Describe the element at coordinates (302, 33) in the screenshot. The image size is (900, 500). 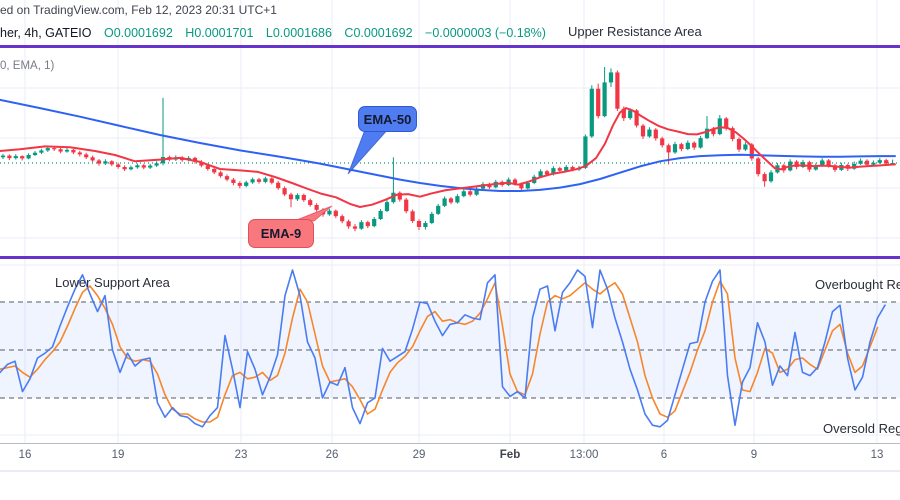
I see `low-value: 0.0001686` at that location.